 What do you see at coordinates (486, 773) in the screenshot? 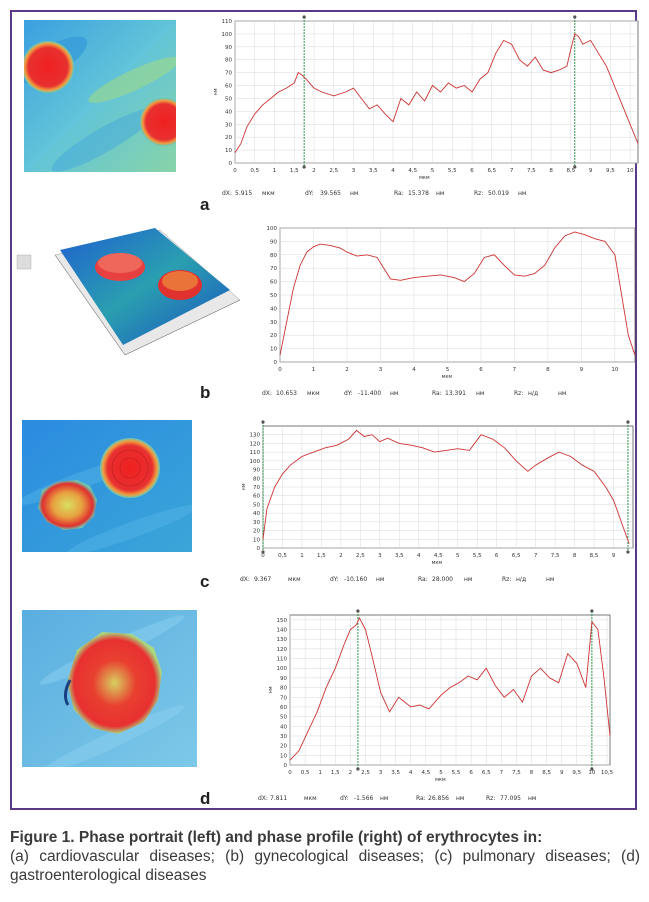
I see `x-tick-label: 6,5` at bounding box center [486, 773].